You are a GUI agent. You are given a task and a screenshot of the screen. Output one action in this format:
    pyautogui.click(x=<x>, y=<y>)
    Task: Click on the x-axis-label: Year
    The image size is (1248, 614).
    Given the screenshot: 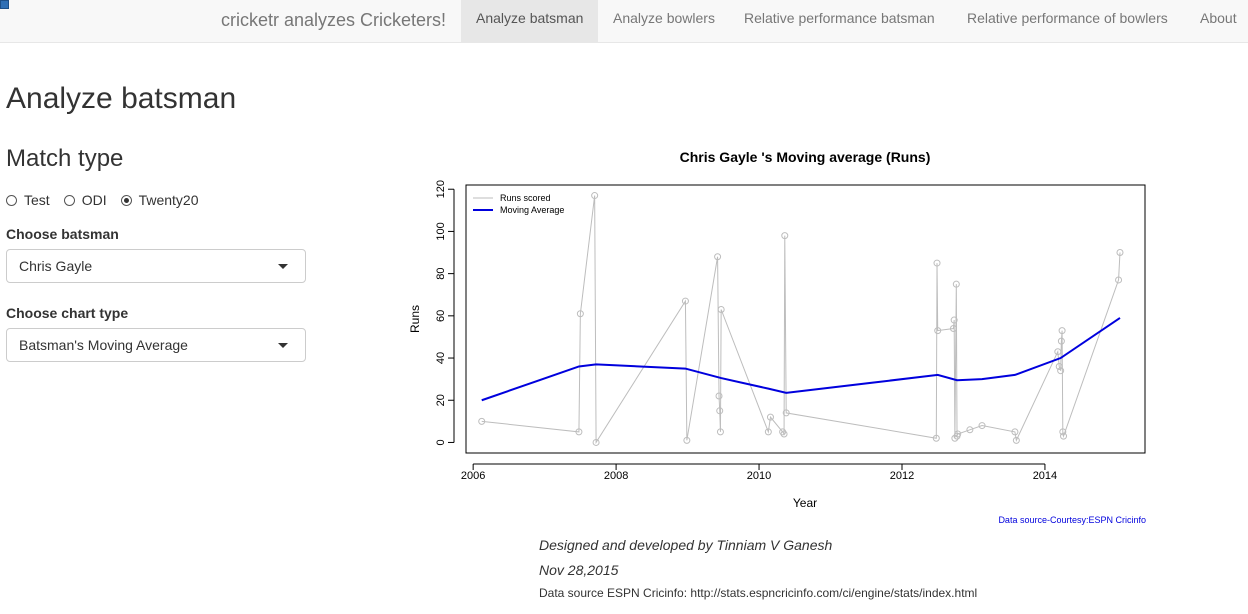 What is the action you would take?
    pyautogui.click(x=805, y=503)
    